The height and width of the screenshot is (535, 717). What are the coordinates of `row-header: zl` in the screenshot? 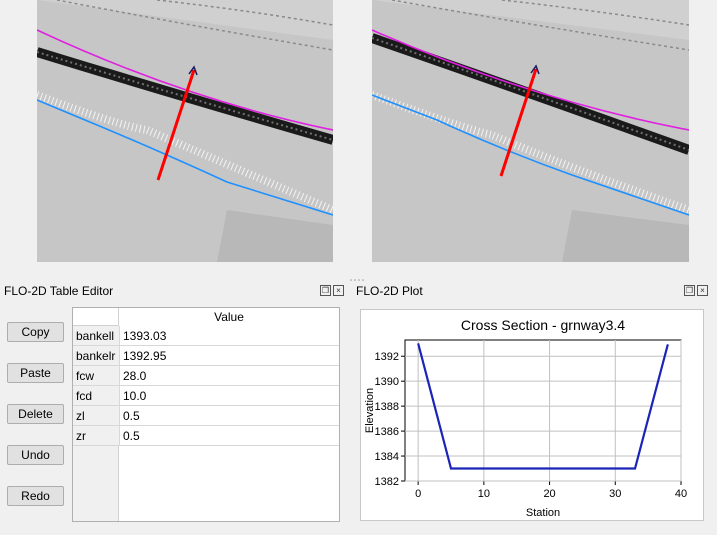 It's located at (96, 416).